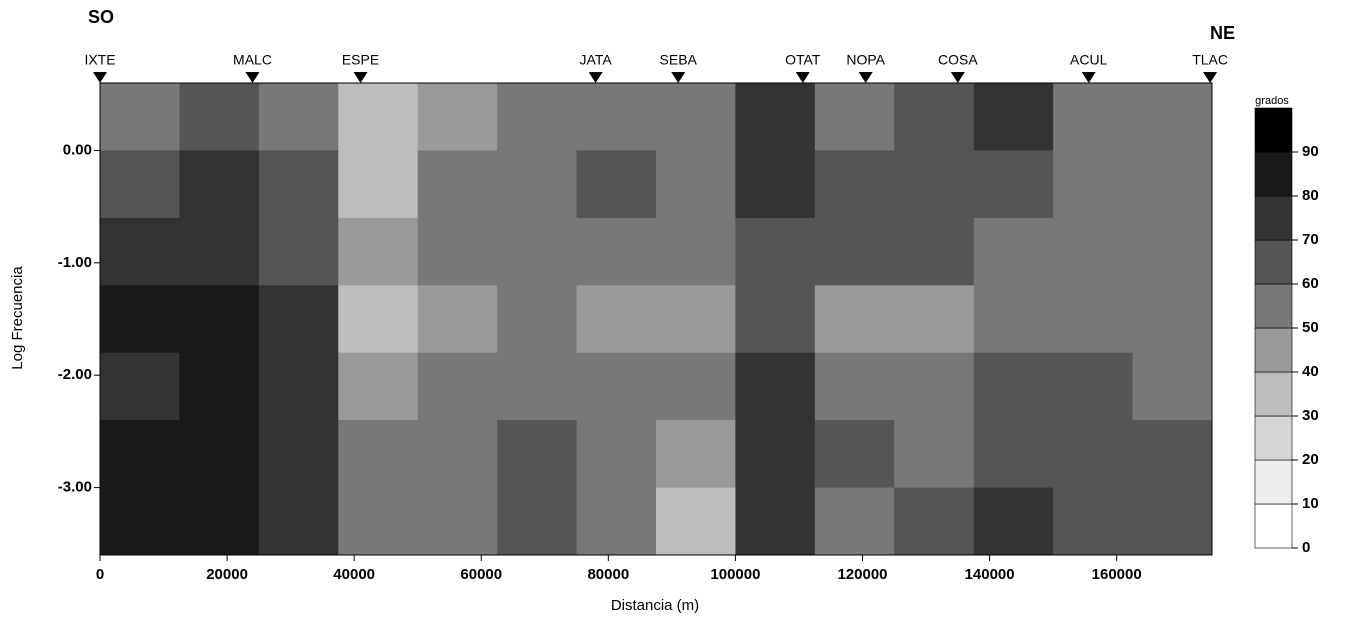 Image resolution: width=1346 pixels, height=618 pixels. I want to click on station-label: MALC, so click(252, 60).